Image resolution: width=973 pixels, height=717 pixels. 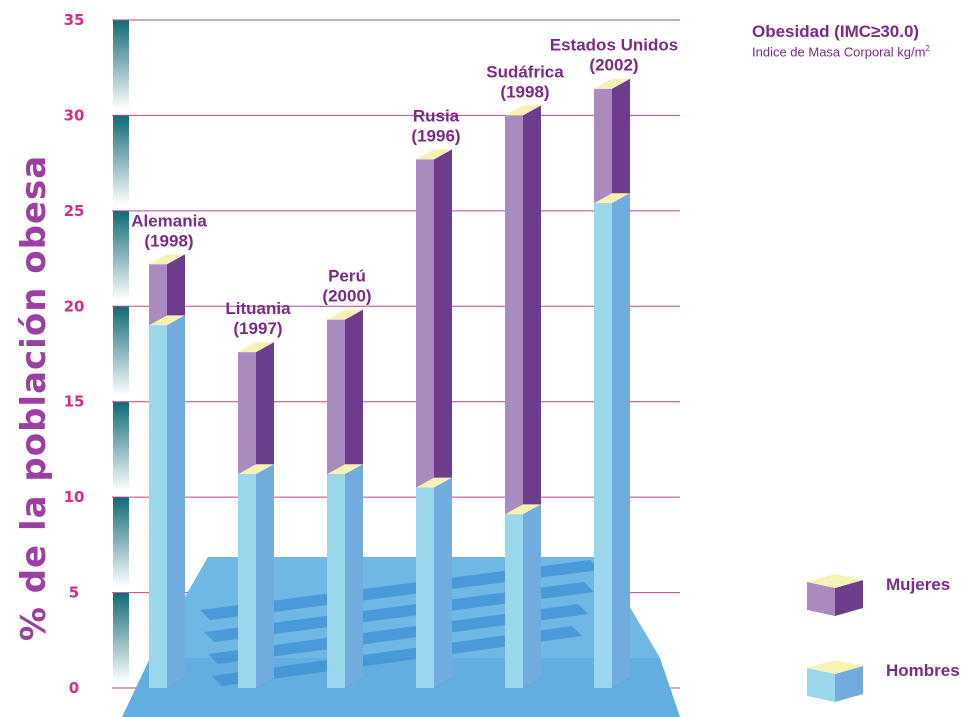 I want to click on category-name: Lituania, so click(x=258, y=308).